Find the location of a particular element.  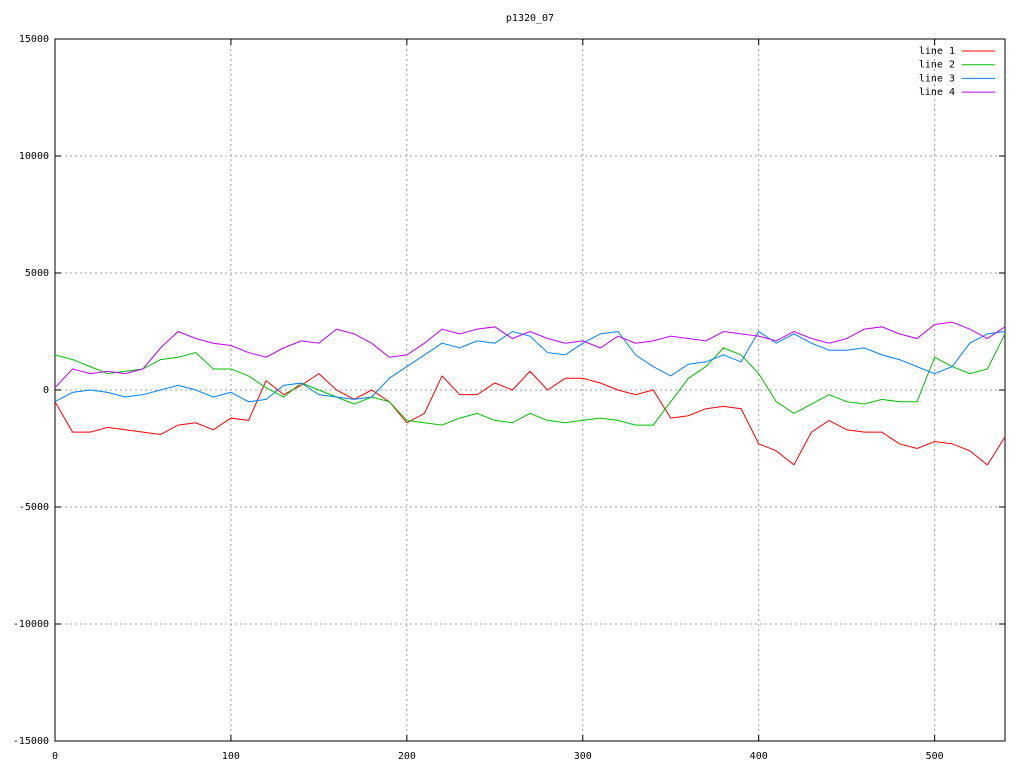

x-tick-label: 200 is located at coordinates (407, 756).